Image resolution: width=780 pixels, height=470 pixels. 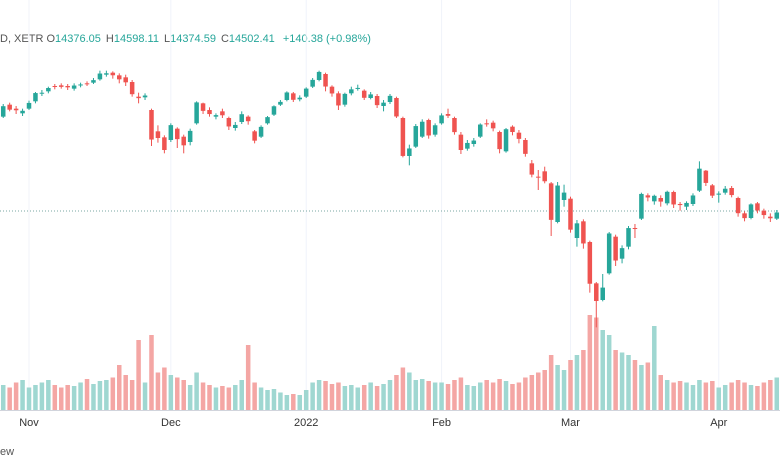 I want to click on x-tick-label: Nov, so click(x=29, y=423).